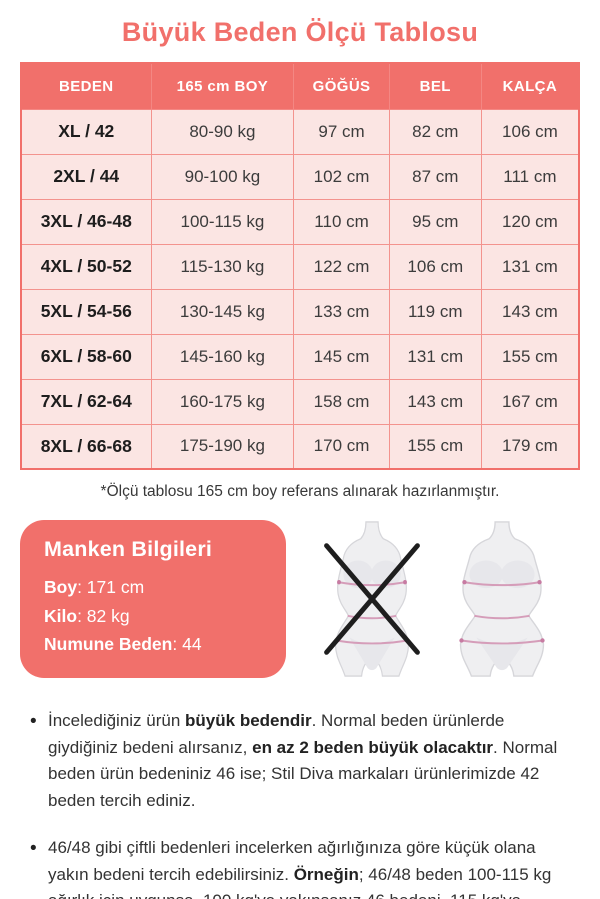 This screenshot has height=899, width=600. Describe the element at coordinates (502, 599) in the screenshot. I see `plus-size-figure-icon` at that location.